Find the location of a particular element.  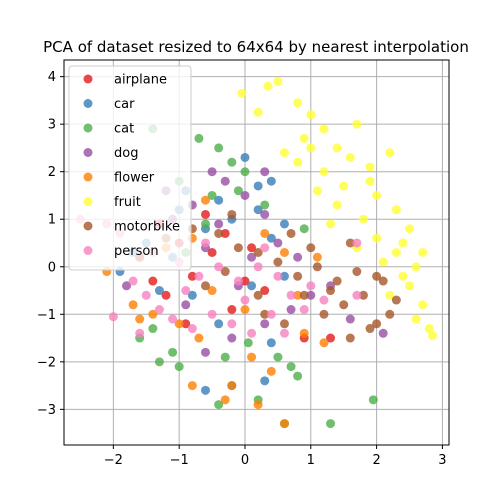

legend-label-person: person is located at coordinates (136, 251).